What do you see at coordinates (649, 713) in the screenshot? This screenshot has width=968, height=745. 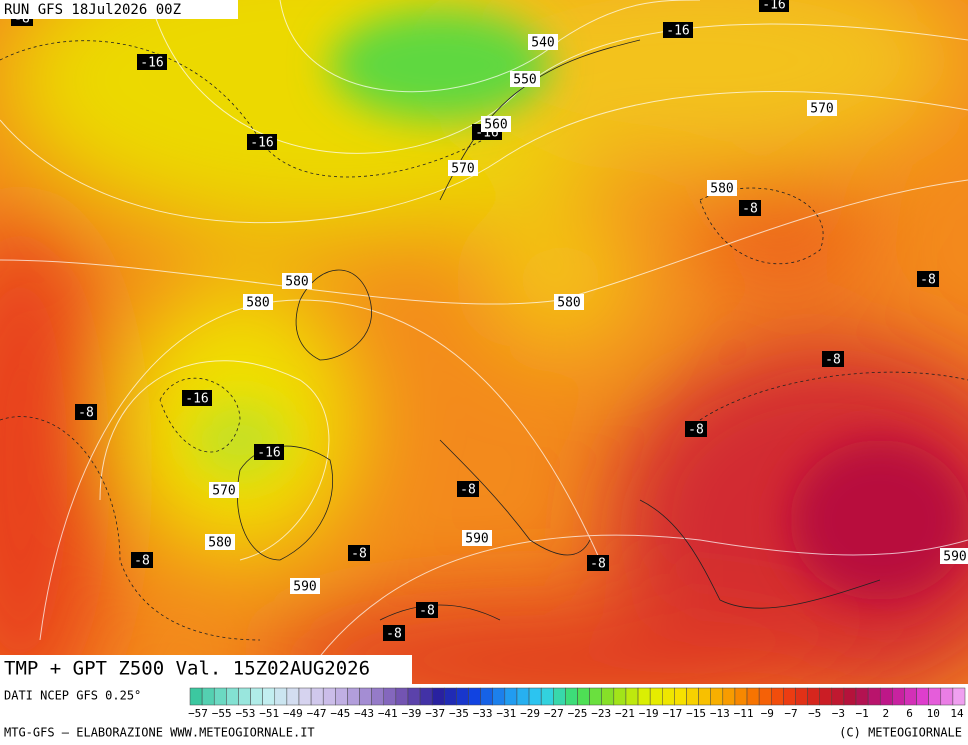 I see `scale-label: −19` at bounding box center [649, 713].